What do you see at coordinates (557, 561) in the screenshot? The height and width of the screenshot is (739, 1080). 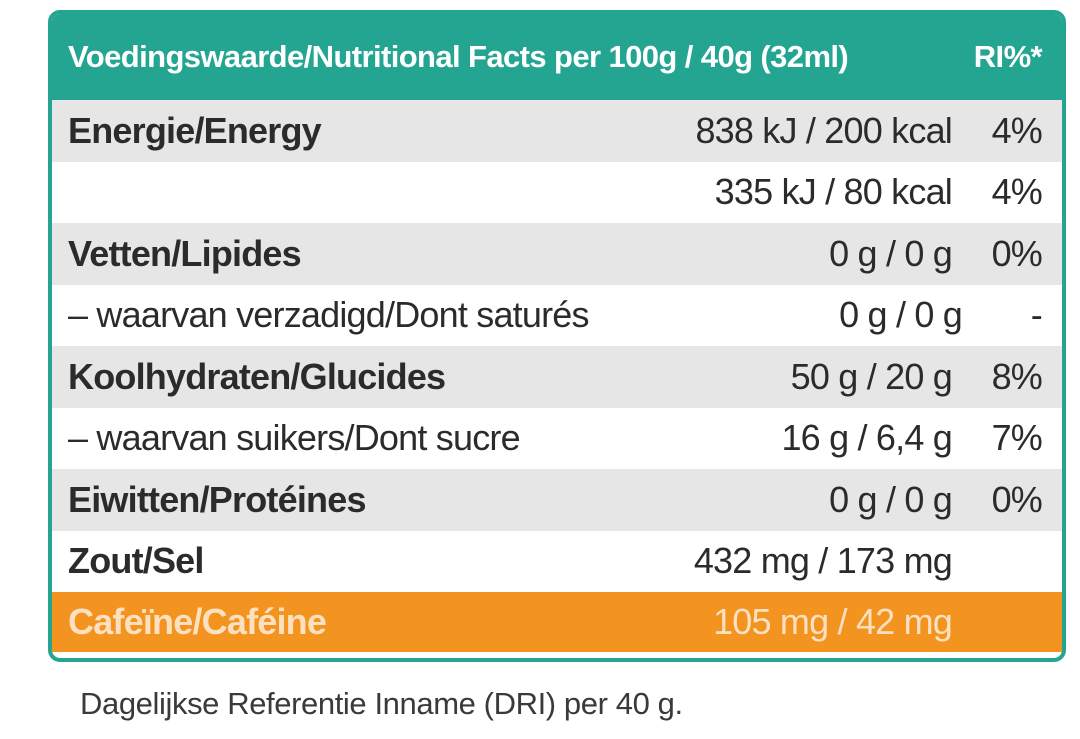 I see `row-salt: Zout/Sel 432 mg / 173 mg` at bounding box center [557, 561].